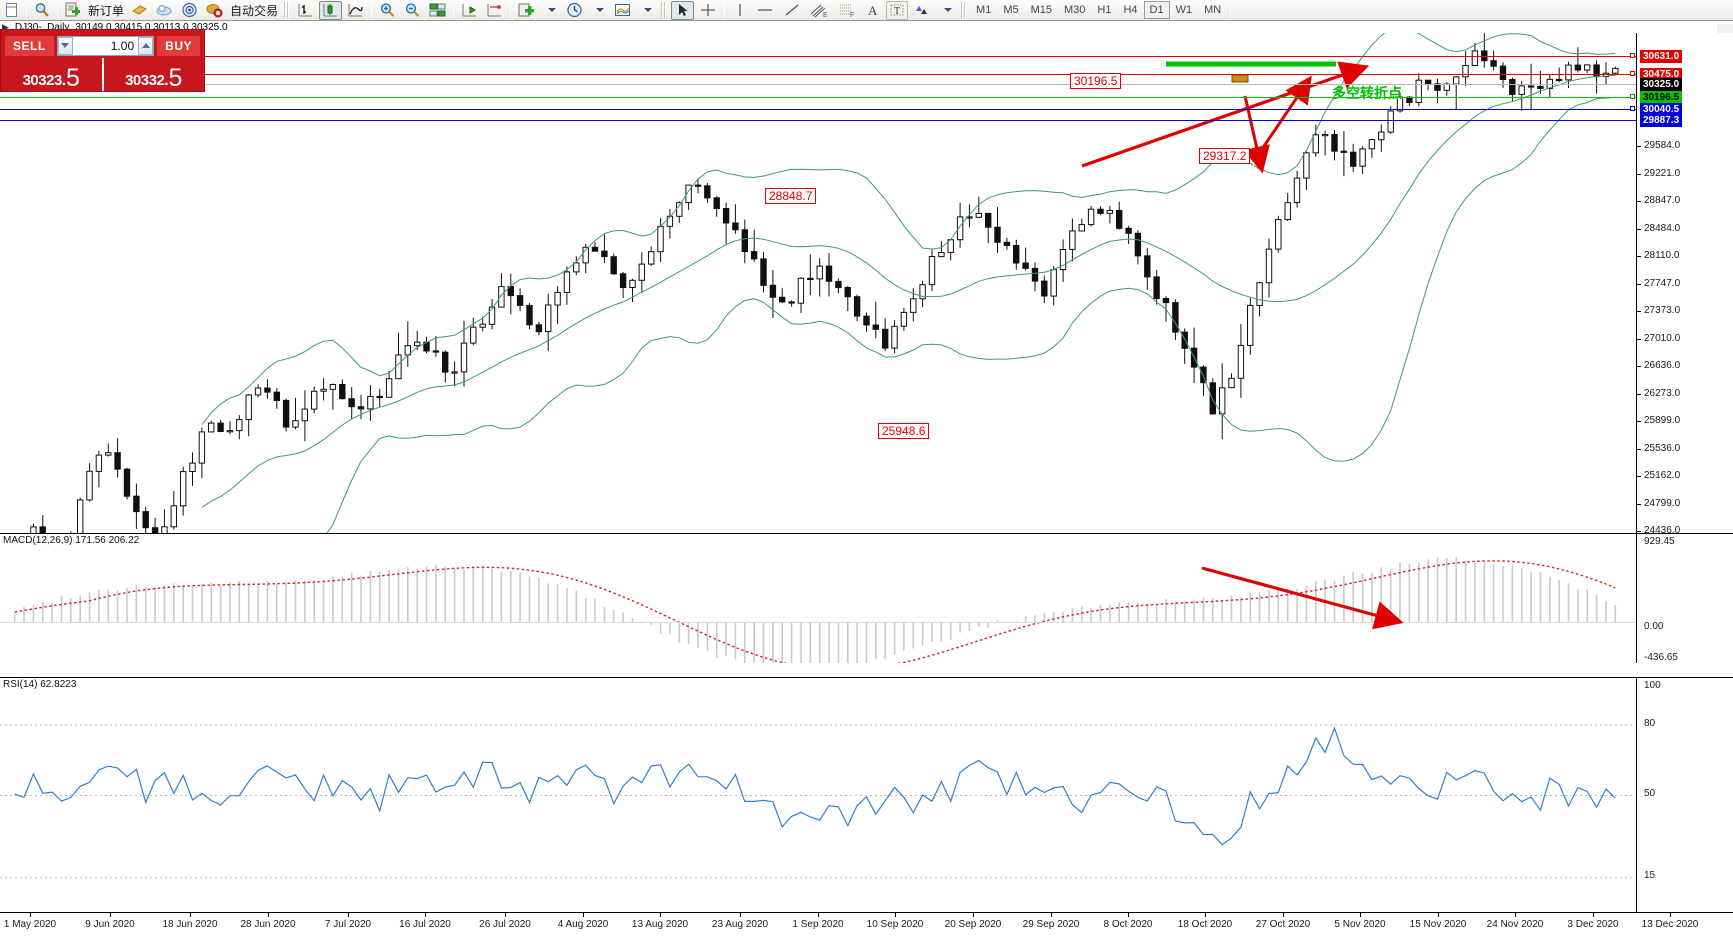 This screenshot has width=1733, height=938. I want to click on timeframe-h1: H1, so click(1104, 10).